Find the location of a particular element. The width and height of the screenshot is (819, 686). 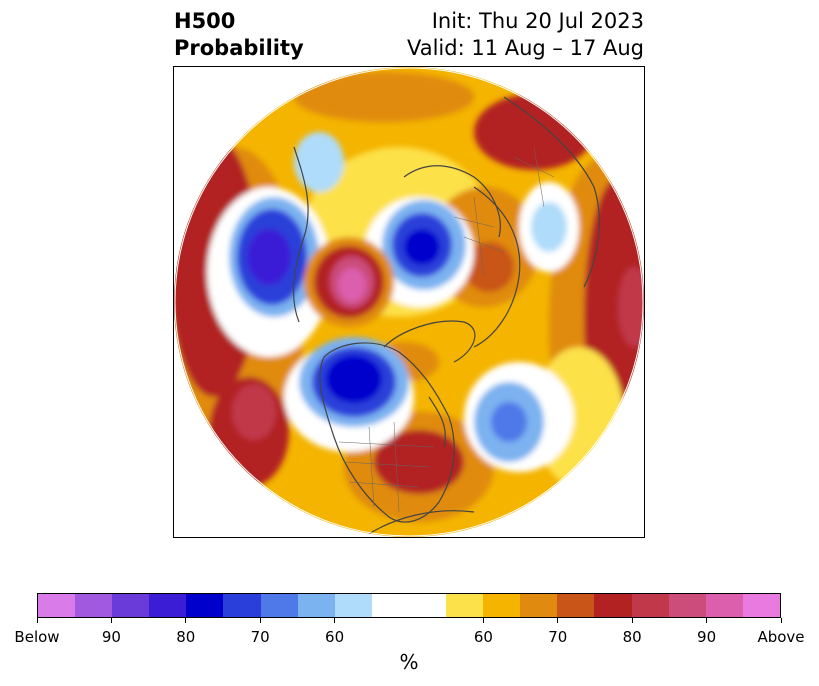

colorbar-units: % is located at coordinates (409, 662).